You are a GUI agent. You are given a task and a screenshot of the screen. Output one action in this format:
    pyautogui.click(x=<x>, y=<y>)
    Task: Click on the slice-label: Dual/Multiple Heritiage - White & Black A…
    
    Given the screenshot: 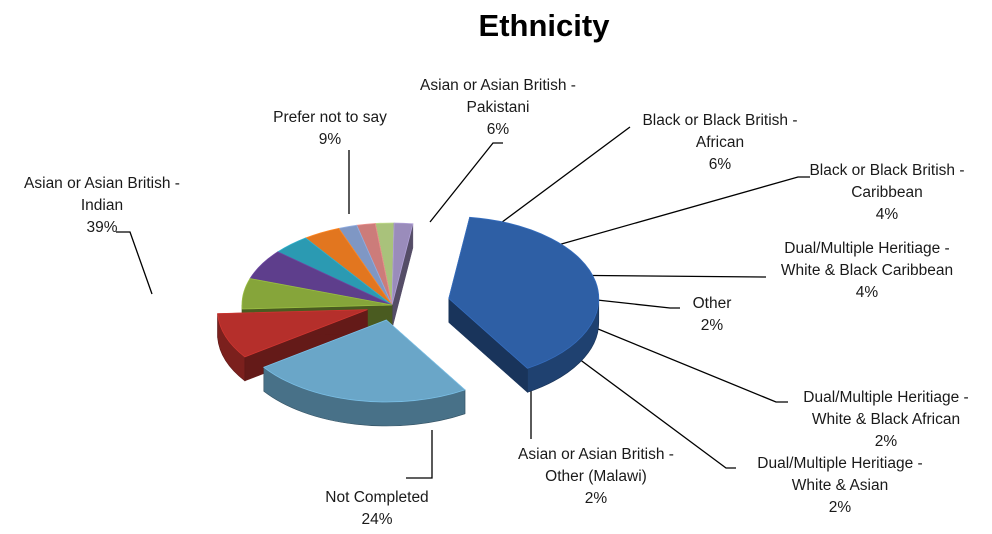 What is the action you would take?
    pyautogui.click(x=885, y=419)
    